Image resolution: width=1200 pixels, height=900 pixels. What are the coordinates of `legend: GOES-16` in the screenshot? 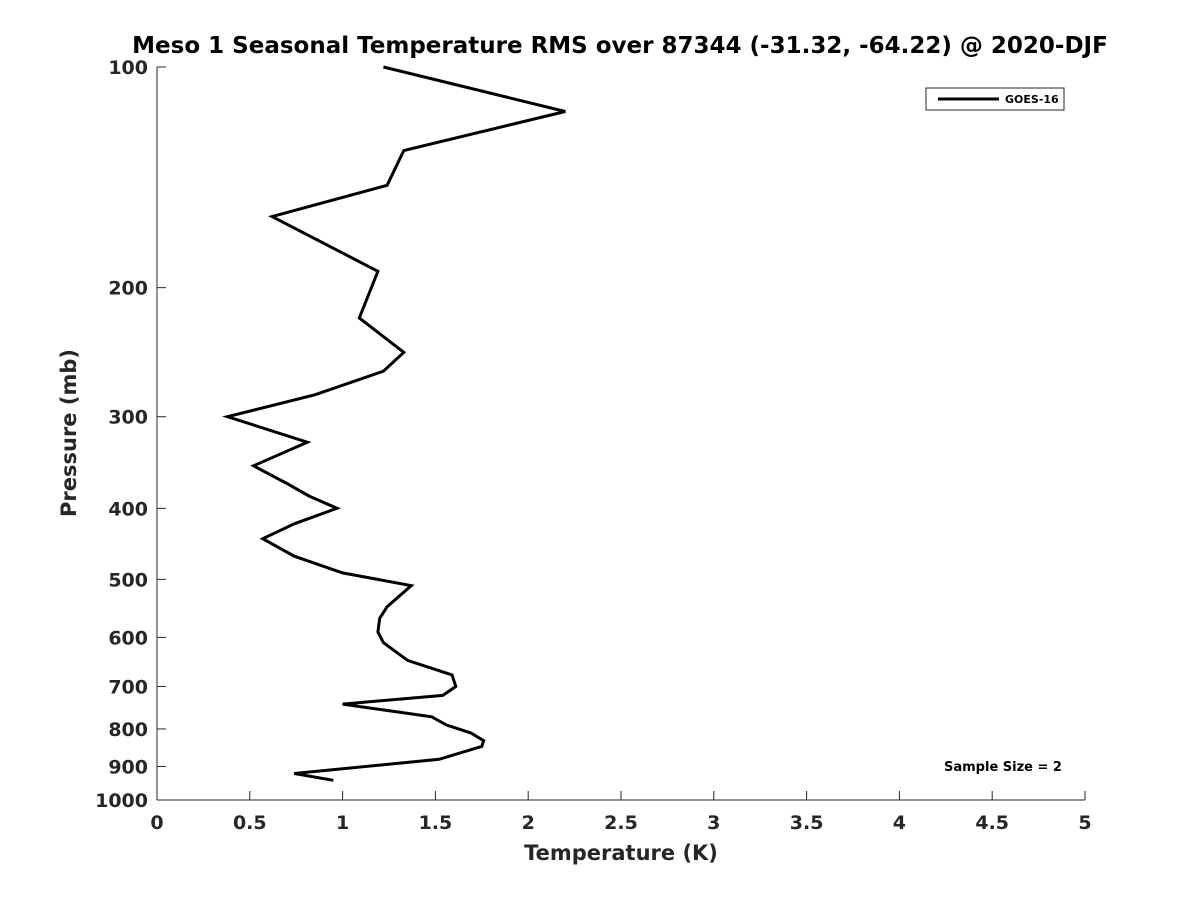 It's located at (995, 99).